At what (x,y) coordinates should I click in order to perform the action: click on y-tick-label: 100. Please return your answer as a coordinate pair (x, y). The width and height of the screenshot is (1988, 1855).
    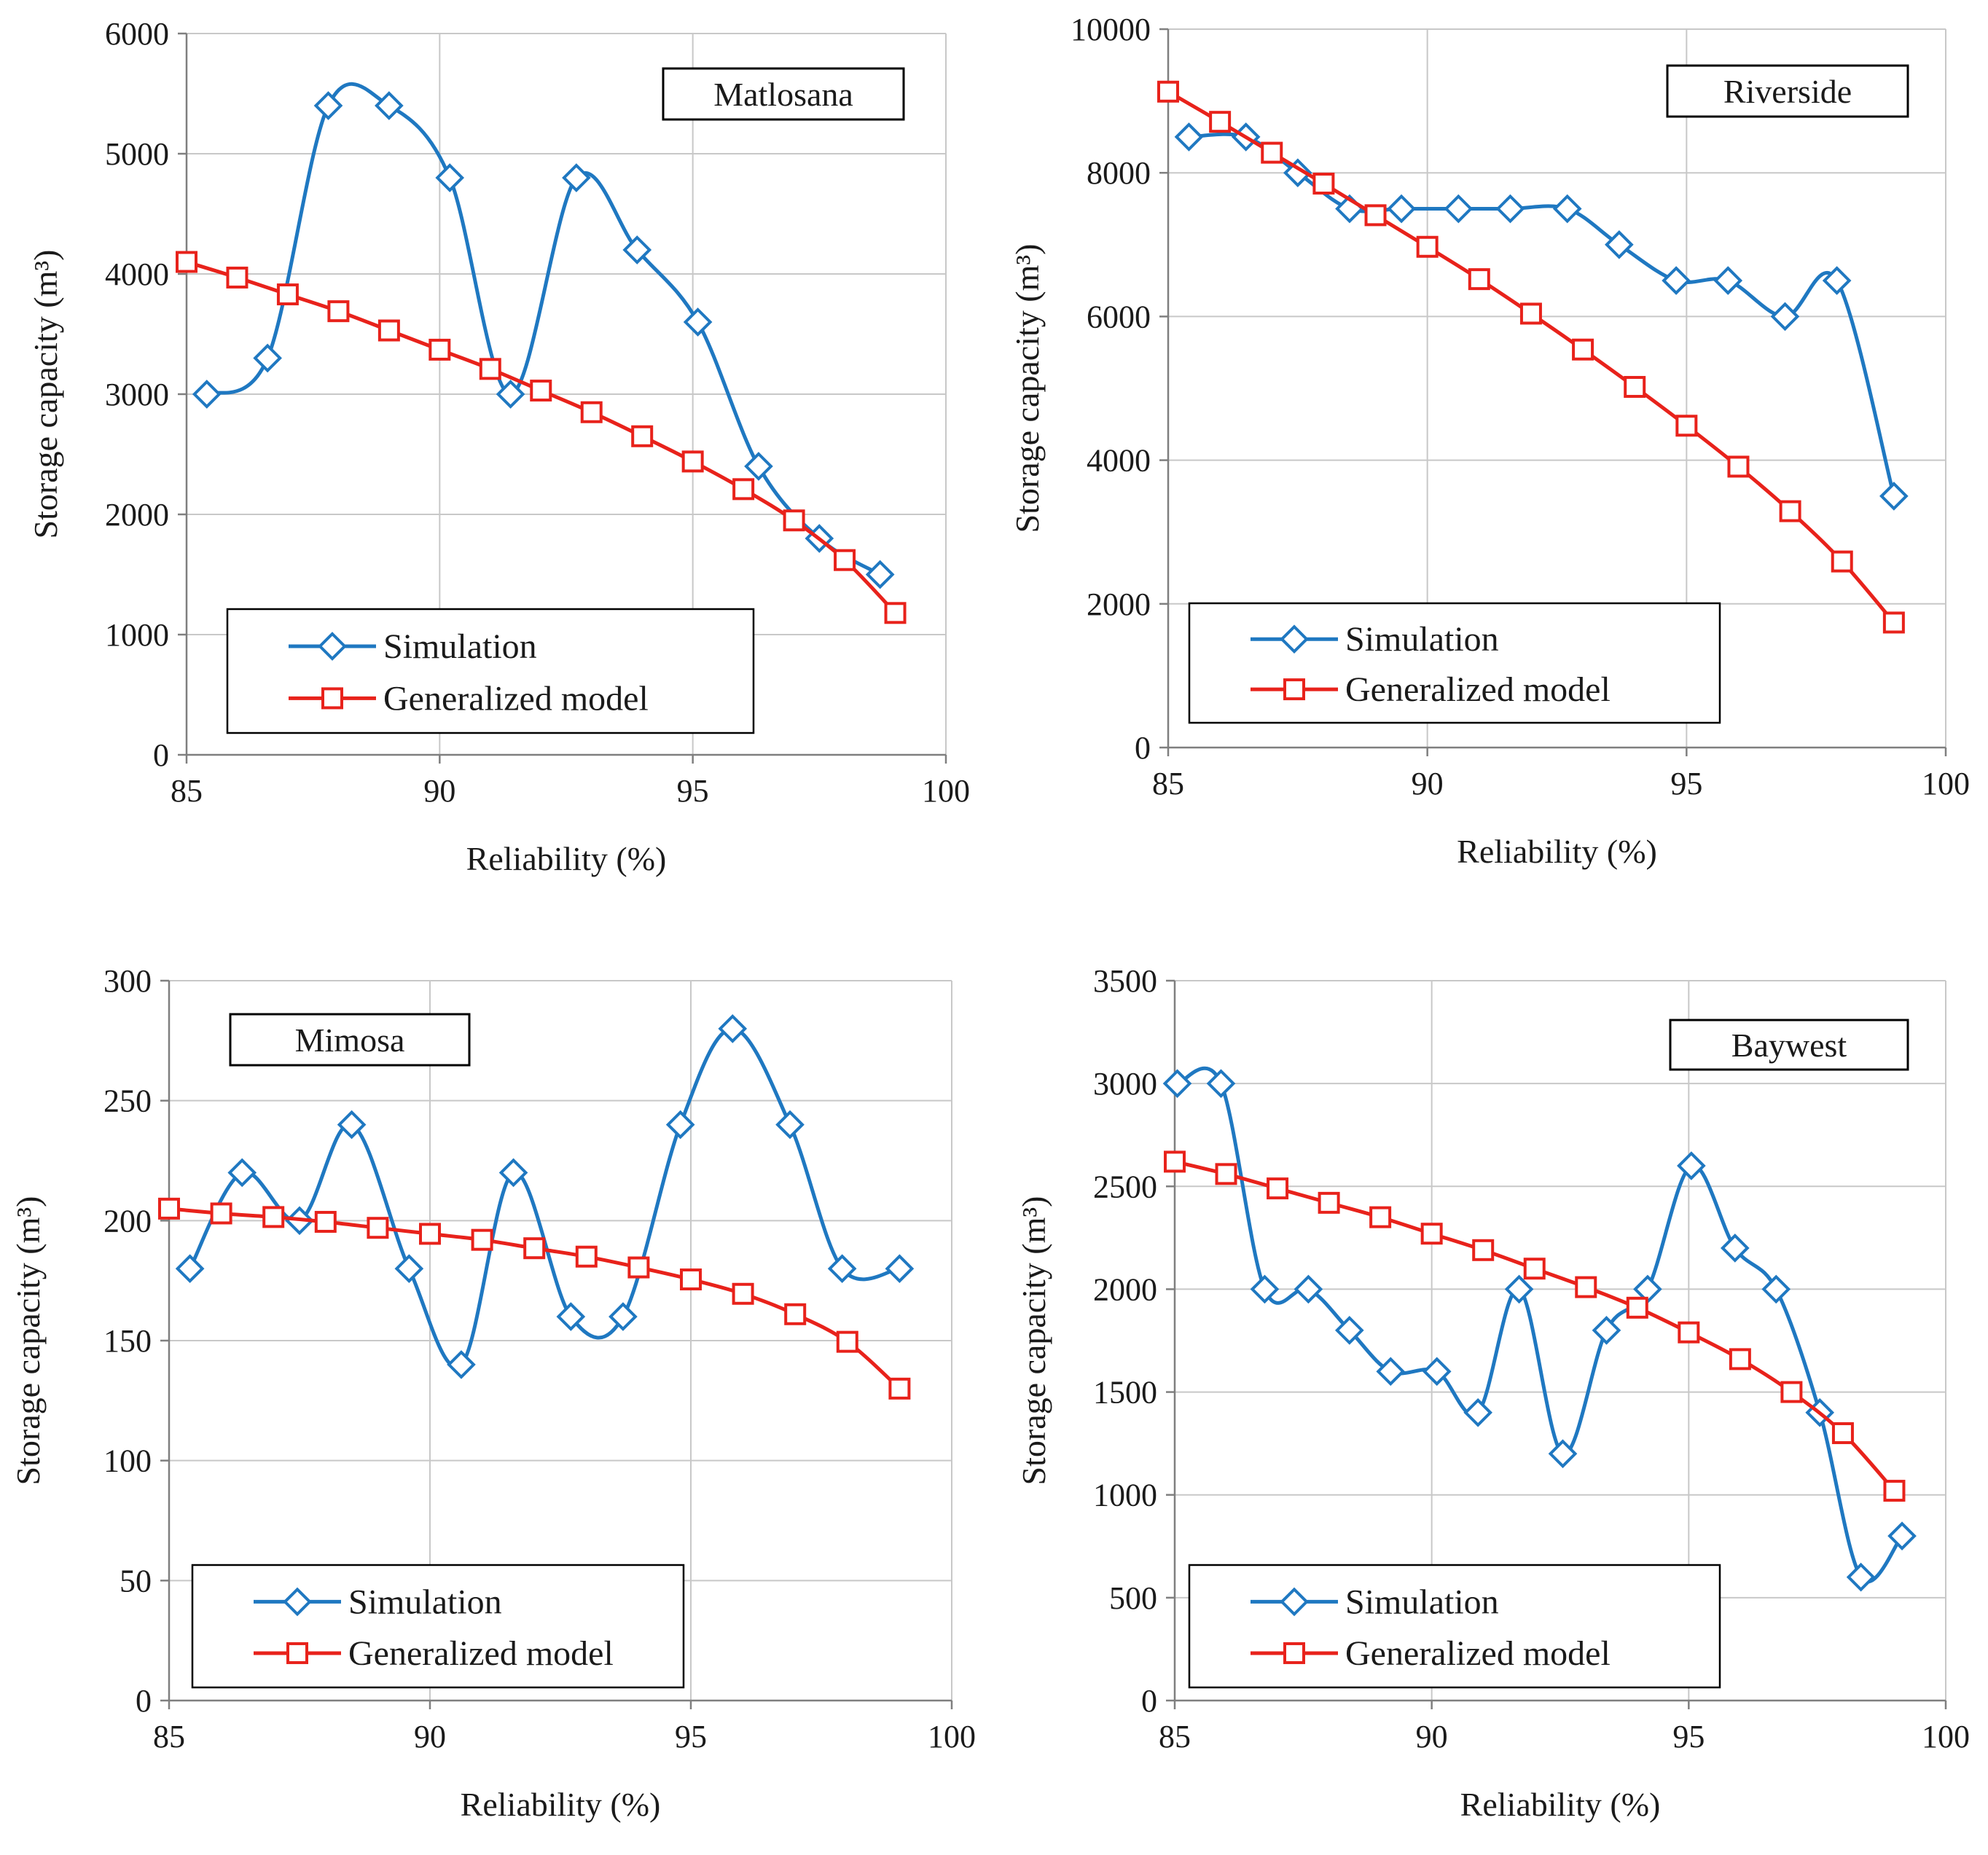
    Looking at the image, I should click on (128, 1461).